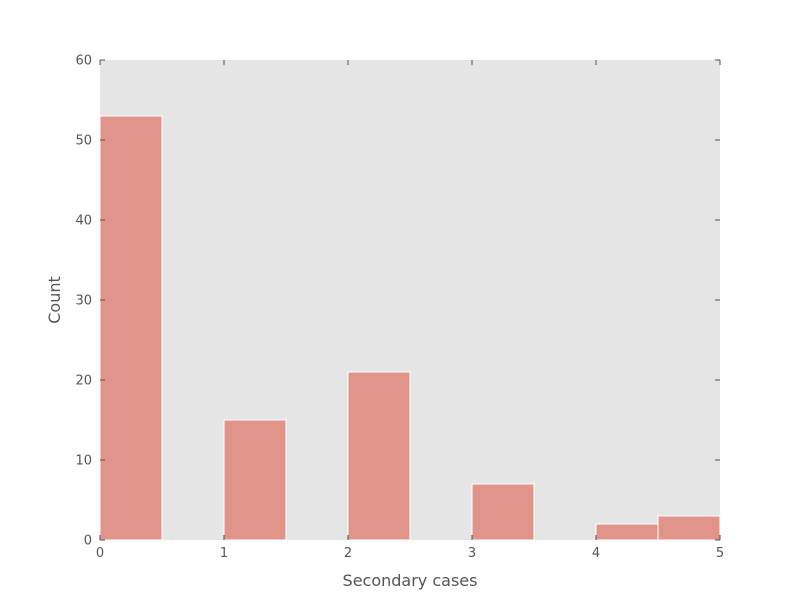  Describe the element at coordinates (83, 461) in the screenshot. I see `y-tick-label-1: 10` at that location.